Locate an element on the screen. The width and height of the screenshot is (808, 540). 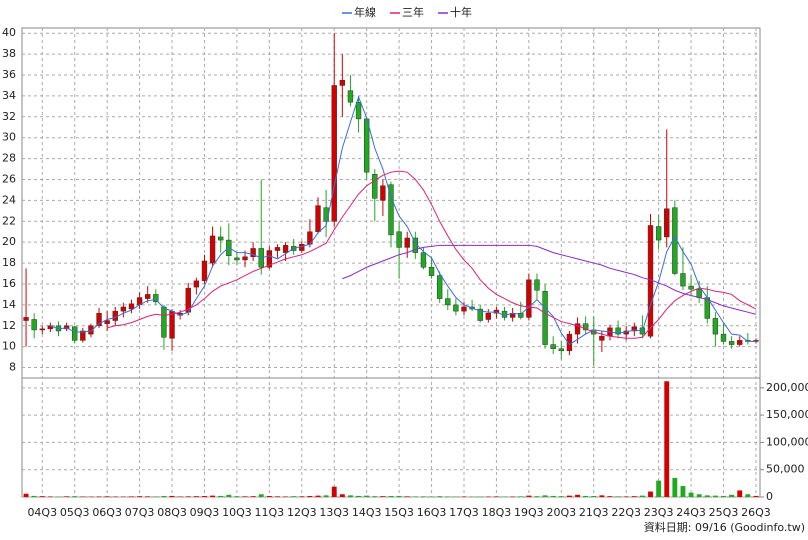
x-tick-label: 09Q3 is located at coordinates (205, 512).